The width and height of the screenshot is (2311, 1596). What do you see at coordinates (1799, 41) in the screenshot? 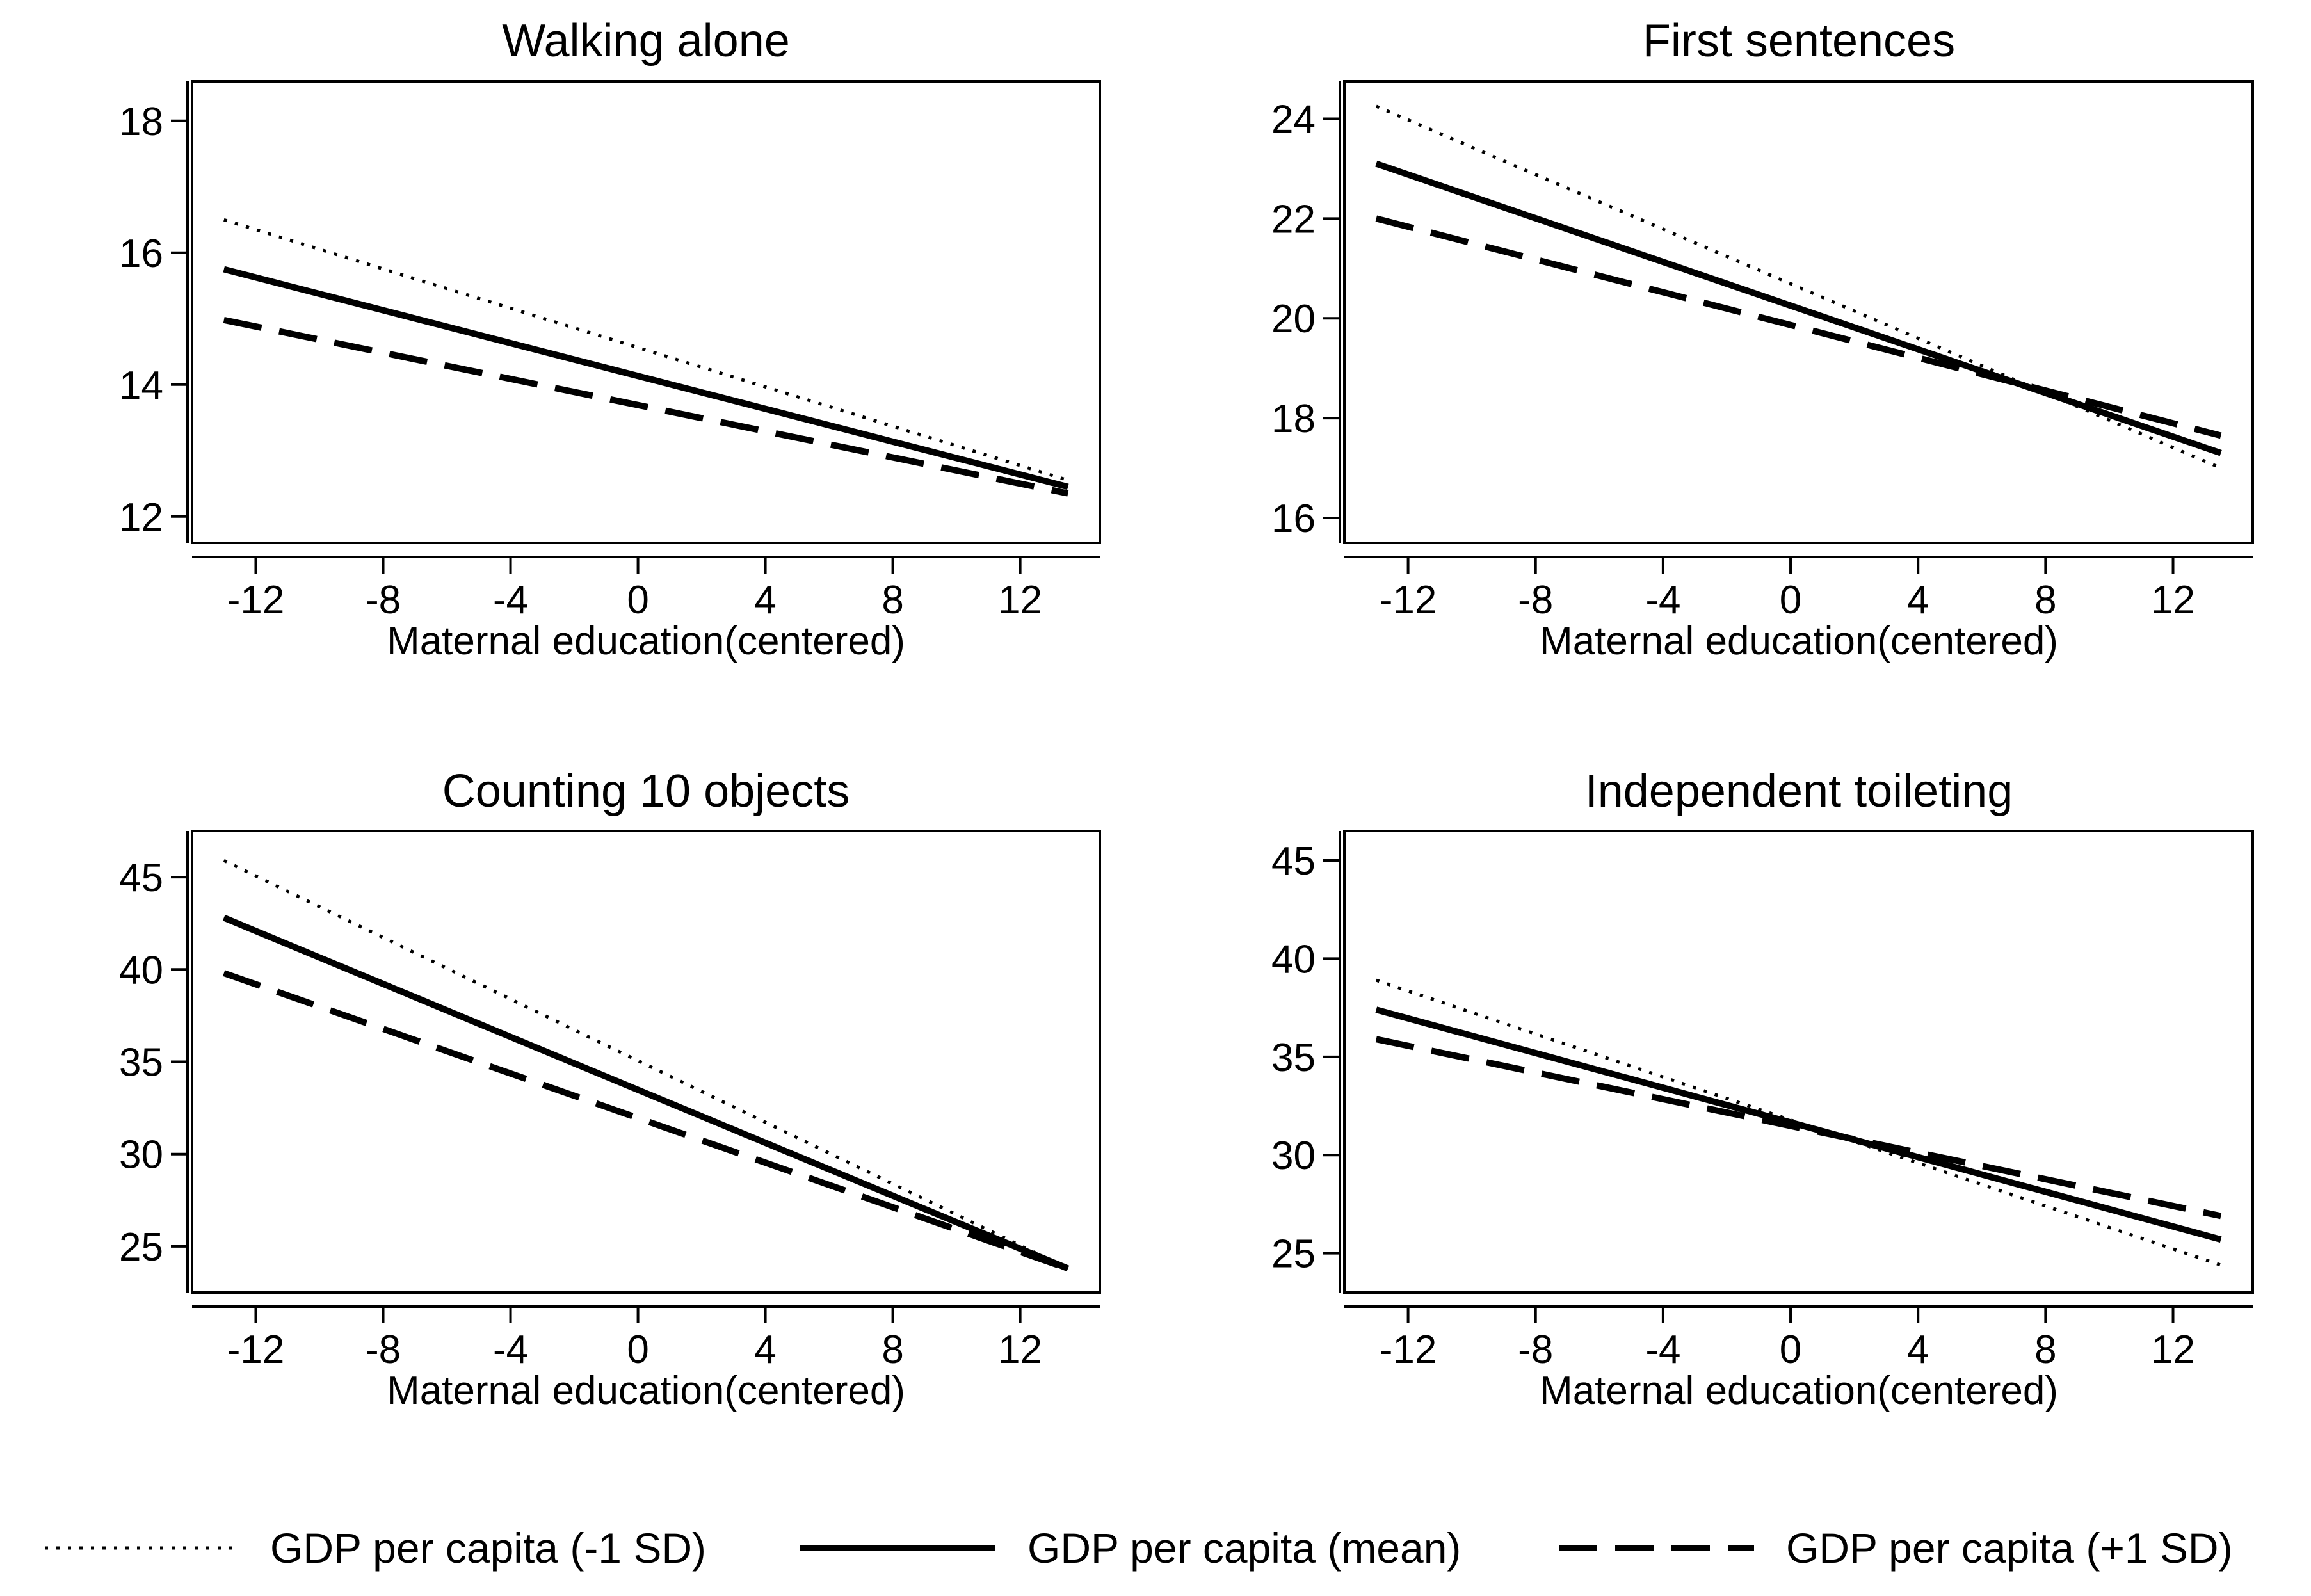
I see `panel-title: First sentences` at bounding box center [1799, 41].